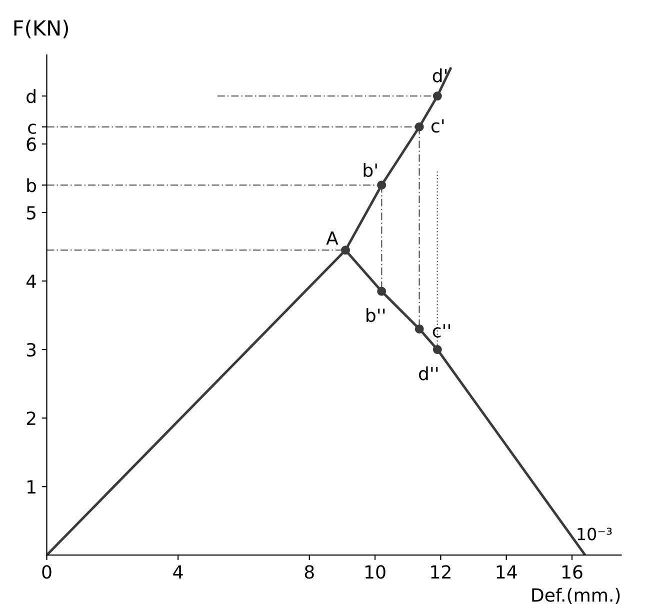  Describe the element at coordinates (441, 331) in the screenshot. I see `annotation: c''` at that location.